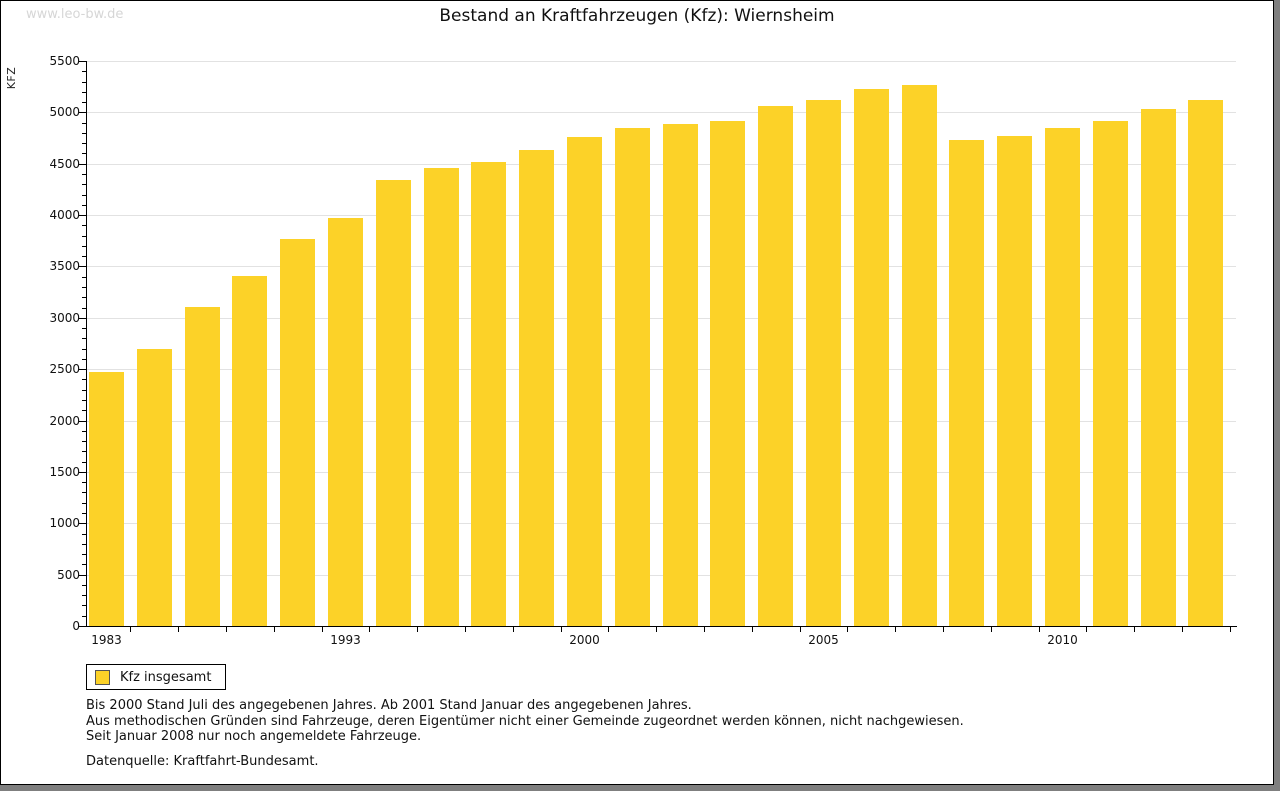 This screenshot has width=1280, height=791. What do you see at coordinates (823, 640) in the screenshot?
I see `x-tick-label-2005: 2005` at bounding box center [823, 640].